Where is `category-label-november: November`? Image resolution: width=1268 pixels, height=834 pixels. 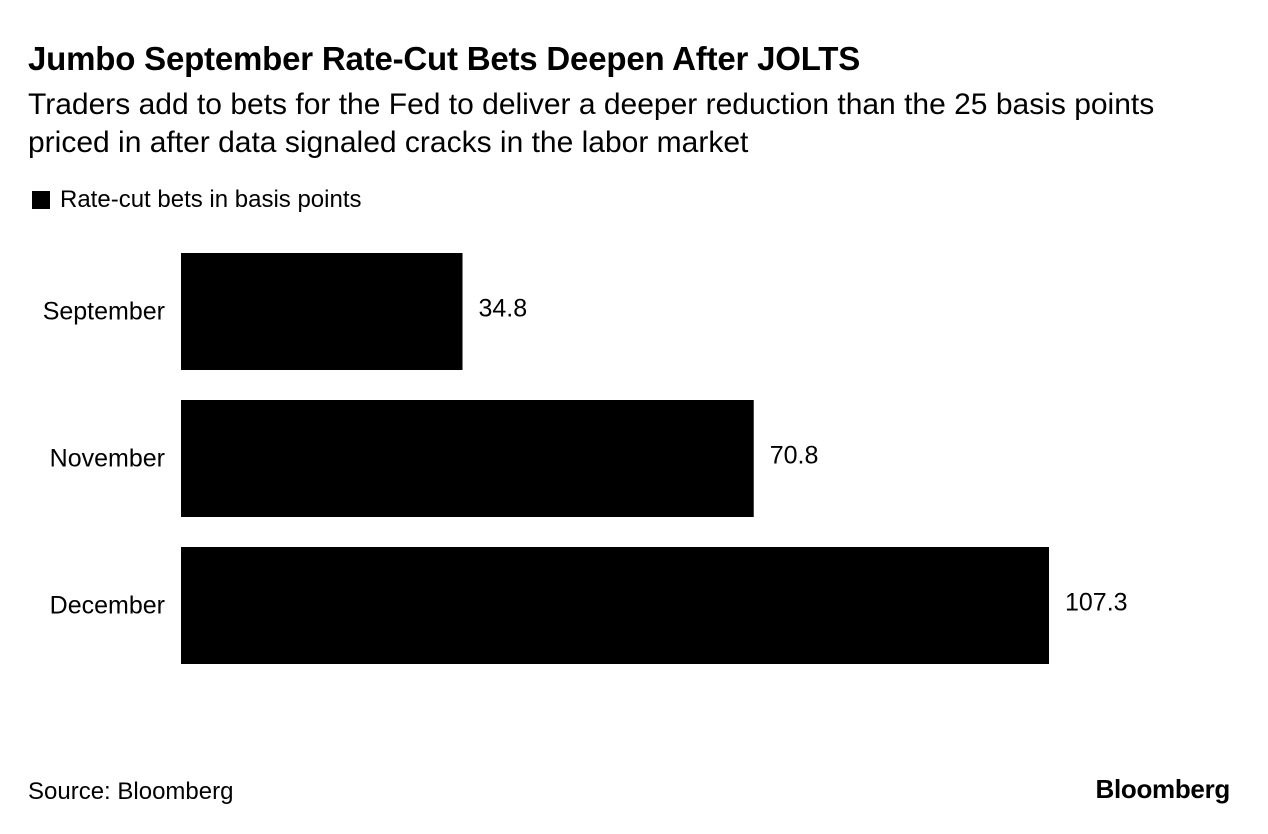
category-label-november: November is located at coordinates (107, 459).